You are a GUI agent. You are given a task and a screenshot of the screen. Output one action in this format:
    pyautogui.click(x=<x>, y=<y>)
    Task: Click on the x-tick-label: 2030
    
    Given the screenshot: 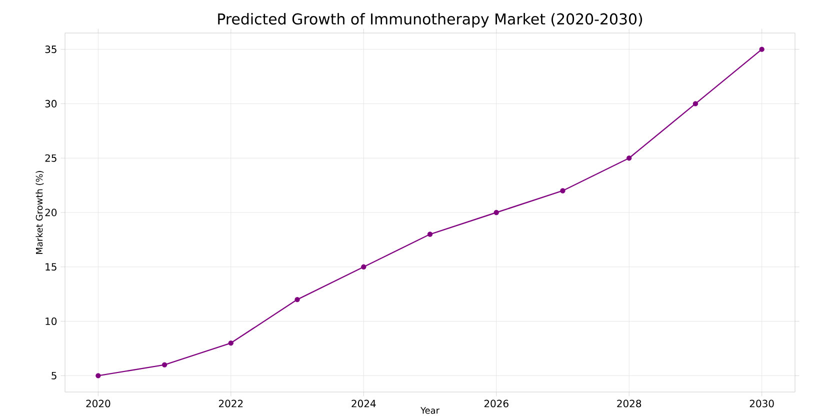 What is the action you would take?
    pyautogui.click(x=762, y=404)
    